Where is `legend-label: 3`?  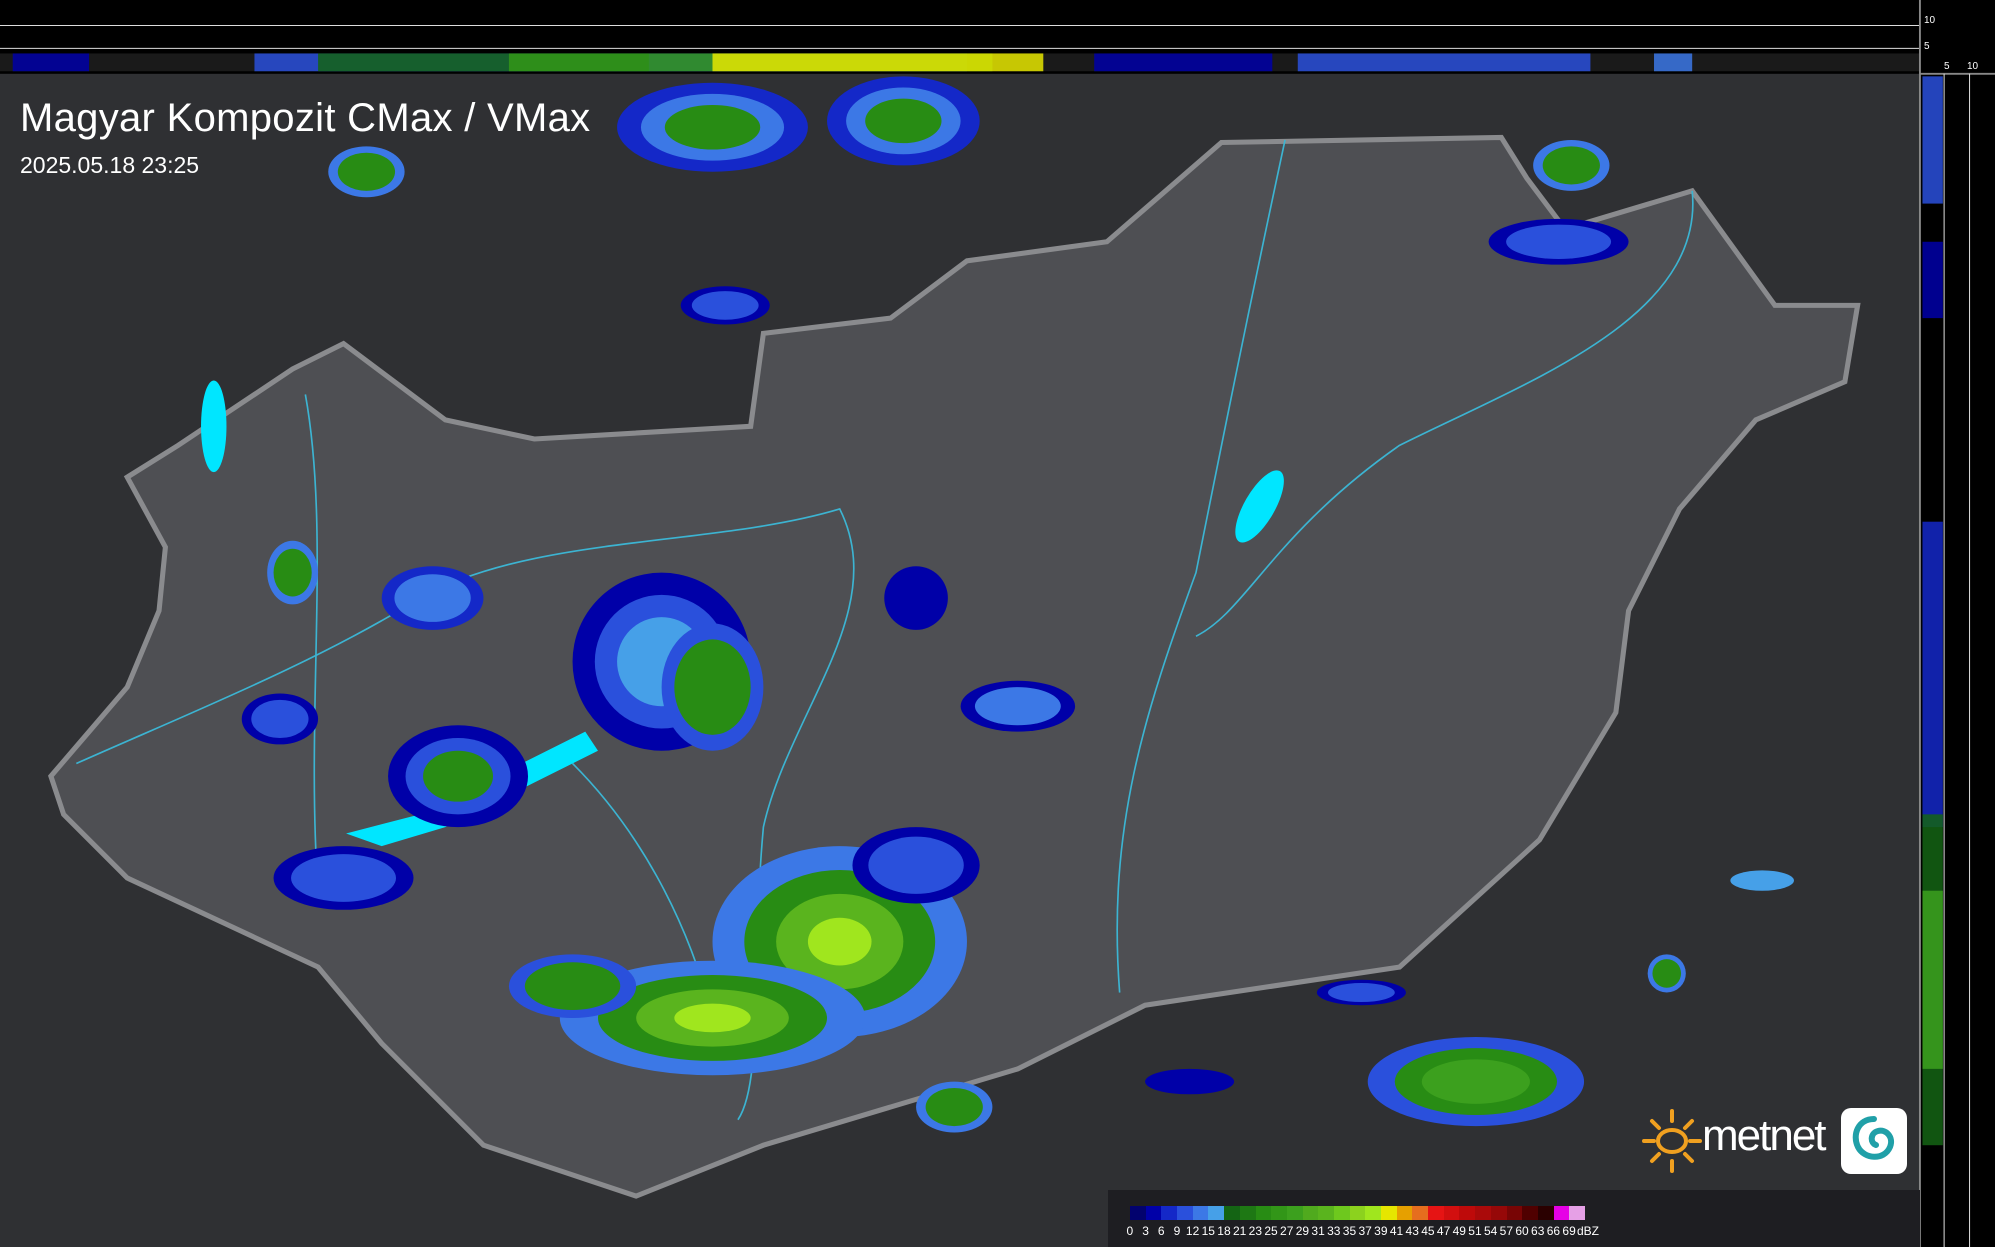 legend-label: 3 is located at coordinates (1145, 1231).